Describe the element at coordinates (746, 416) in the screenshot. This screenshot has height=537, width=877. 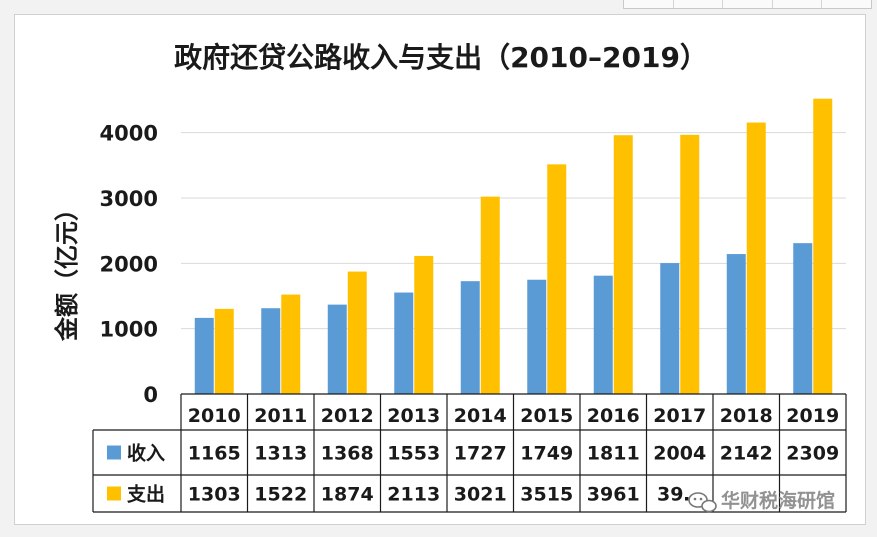
I see `x-category-label: 2018` at that location.